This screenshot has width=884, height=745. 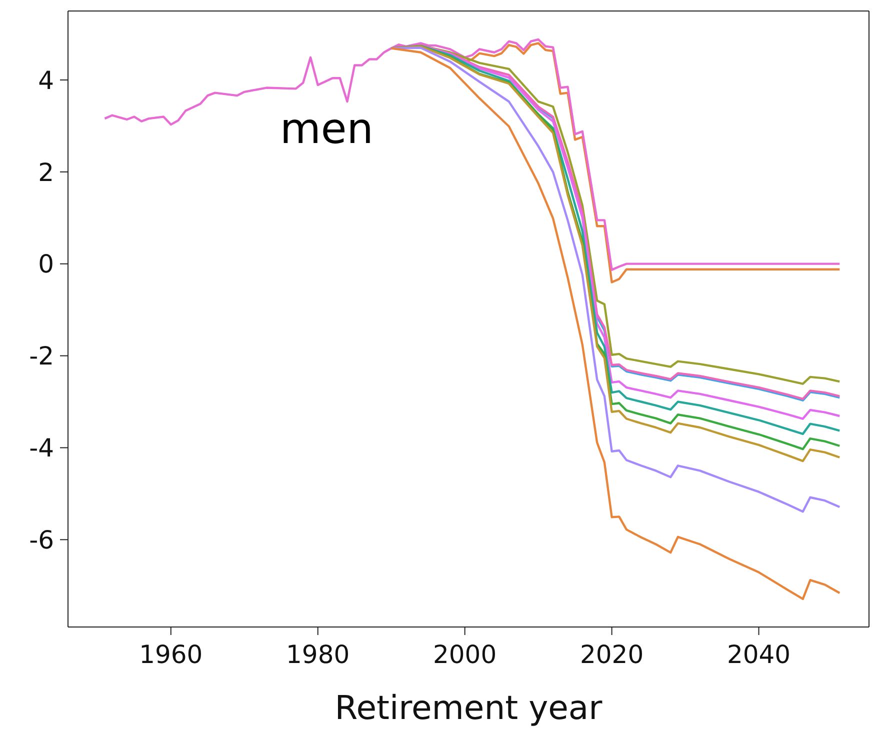 What do you see at coordinates (318, 654) in the screenshot?
I see `x-tick-label: 1980` at bounding box center [318, 654].